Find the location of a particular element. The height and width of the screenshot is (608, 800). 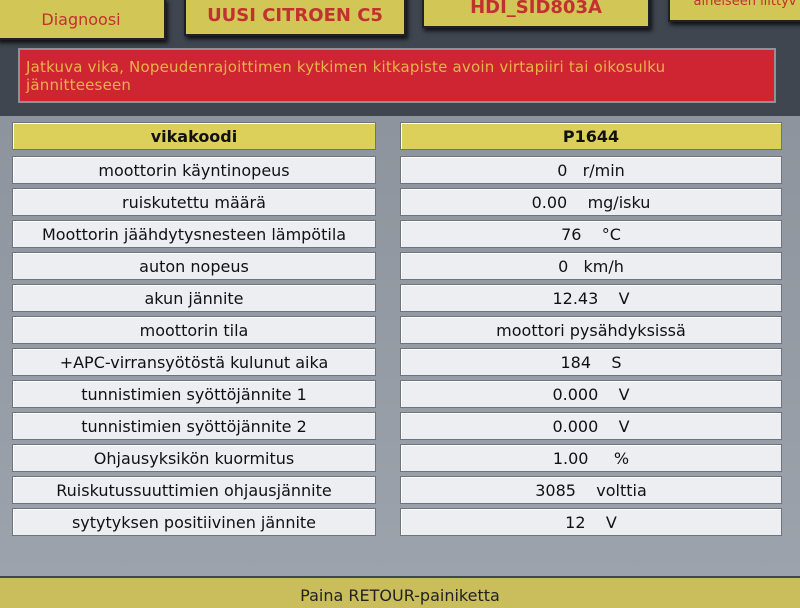

table-row: sytytyksen positiivinen jännite 12 V is located at coordinates (400, 522).